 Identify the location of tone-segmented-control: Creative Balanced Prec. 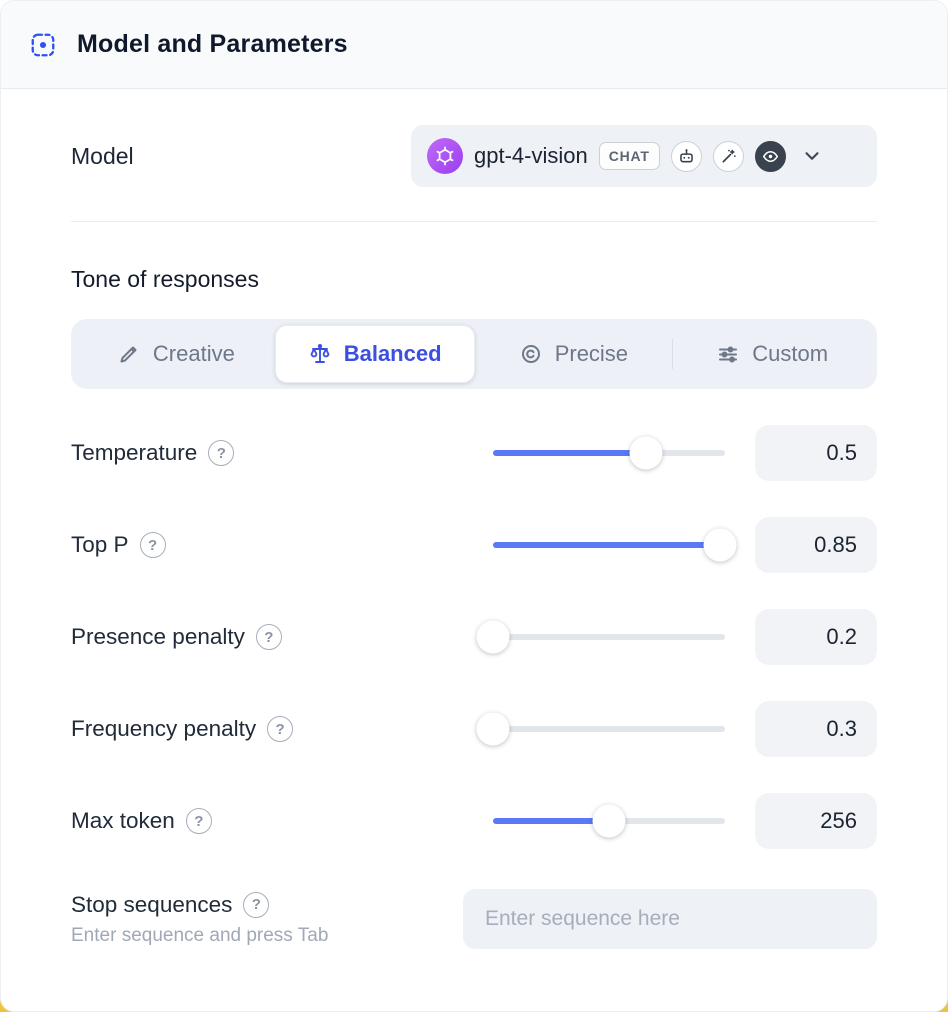
(474, 354).